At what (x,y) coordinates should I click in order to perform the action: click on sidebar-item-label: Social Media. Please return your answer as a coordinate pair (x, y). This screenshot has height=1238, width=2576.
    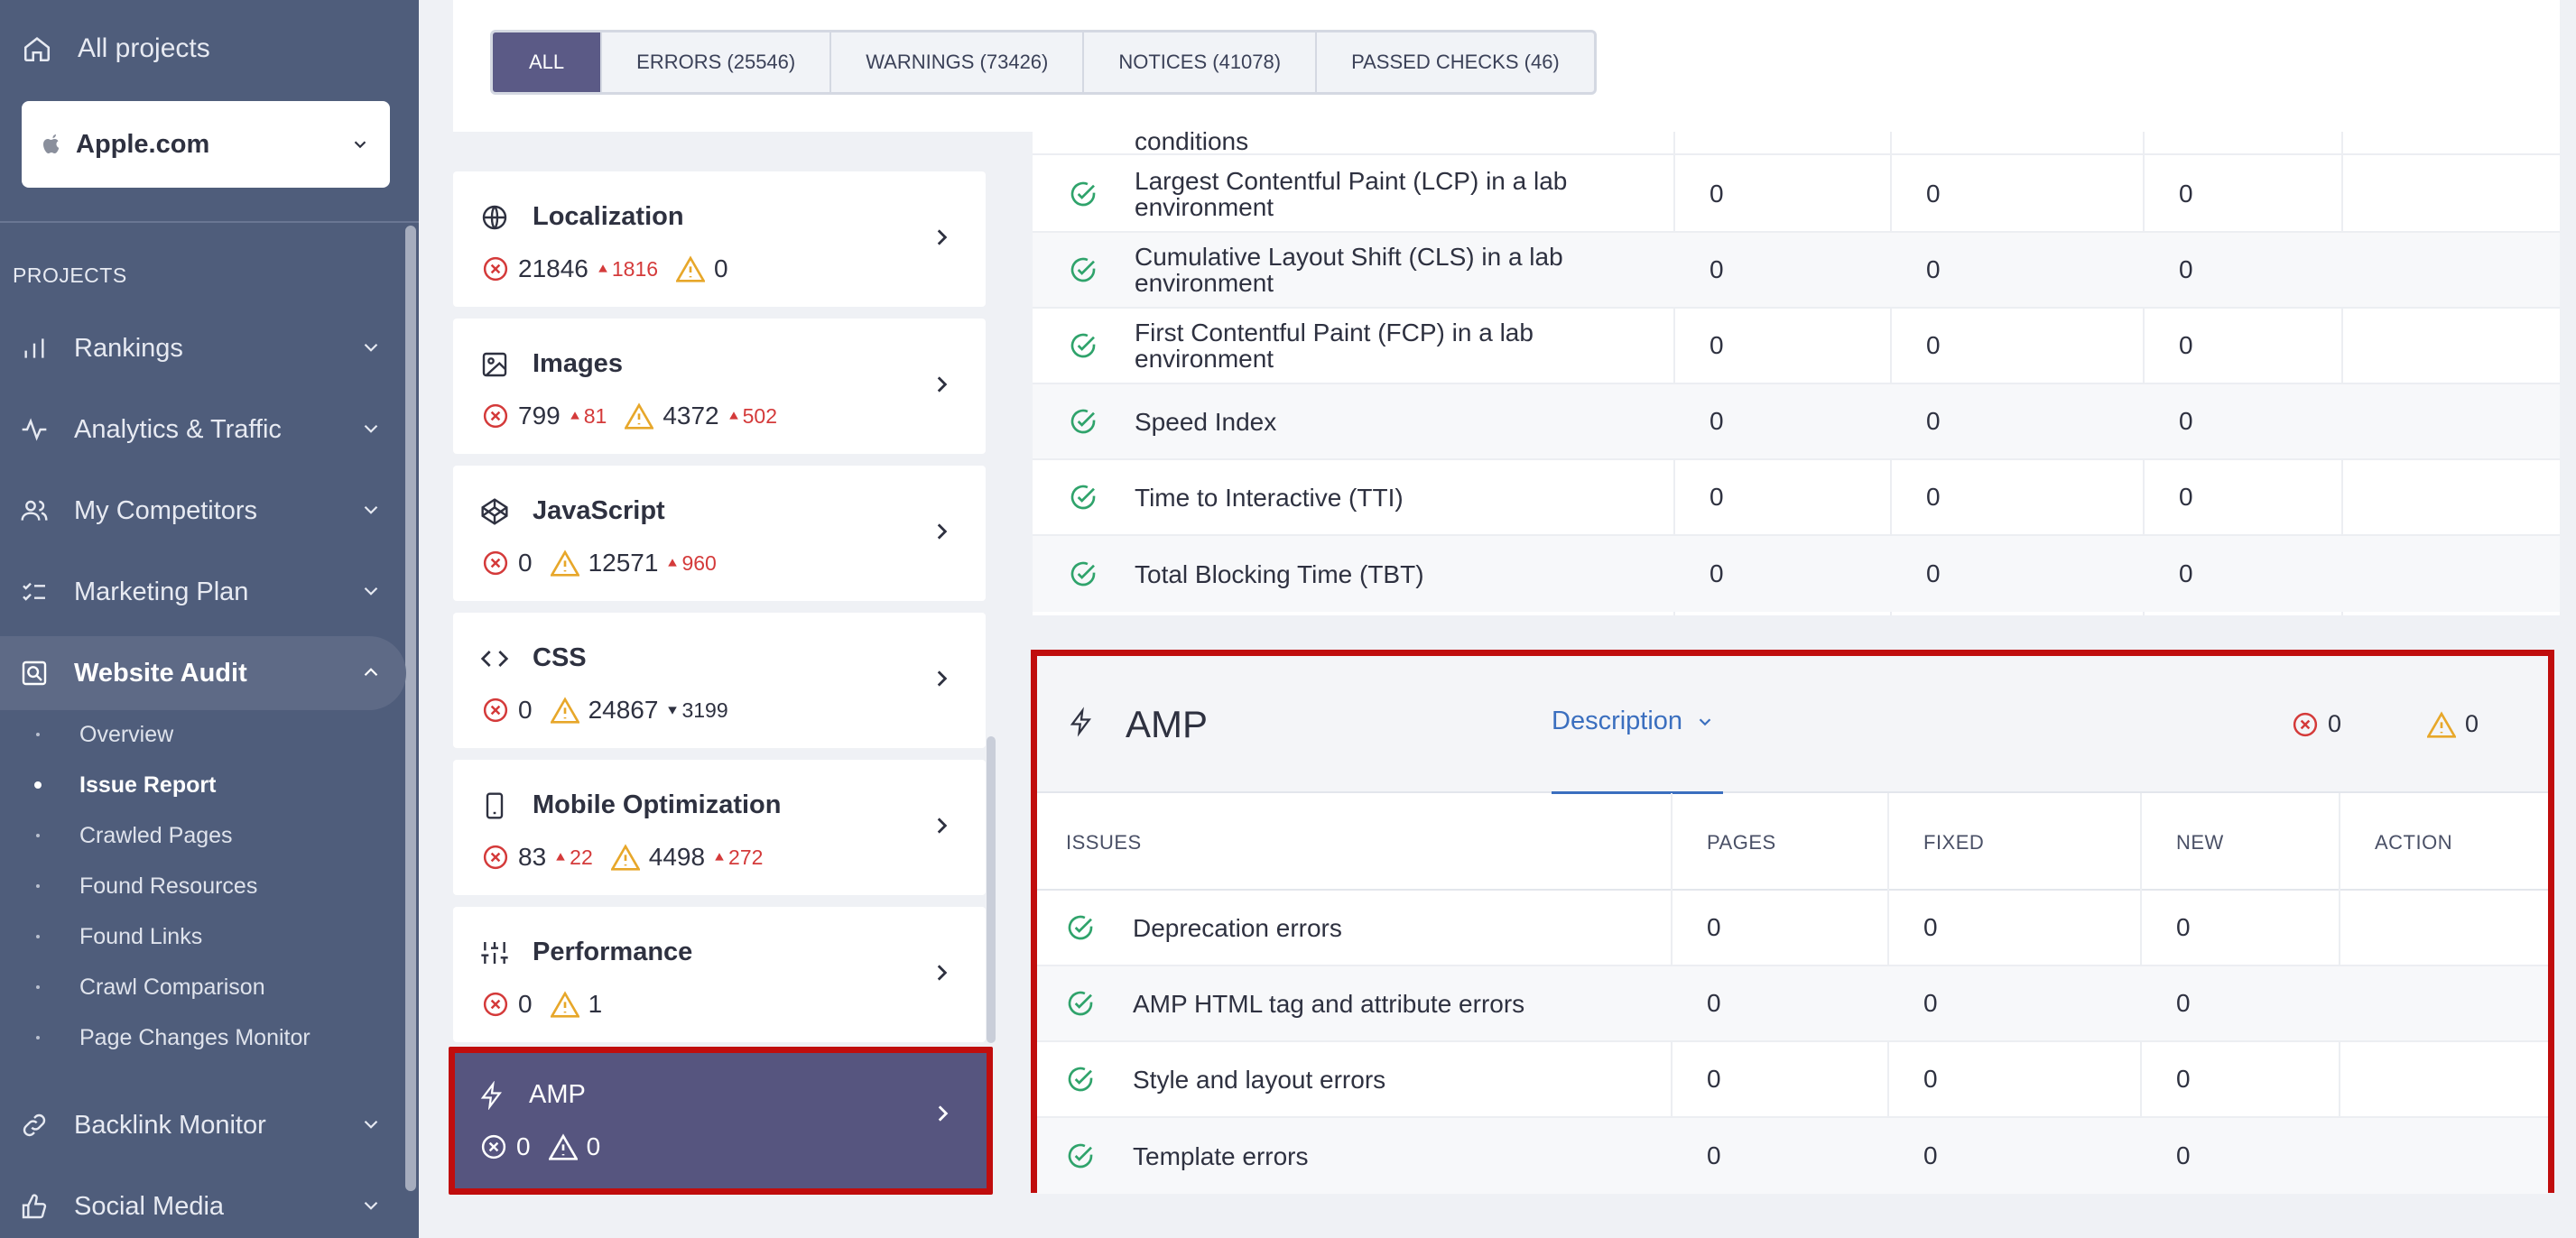
    Looking at the image, I should click on (149, 1206).